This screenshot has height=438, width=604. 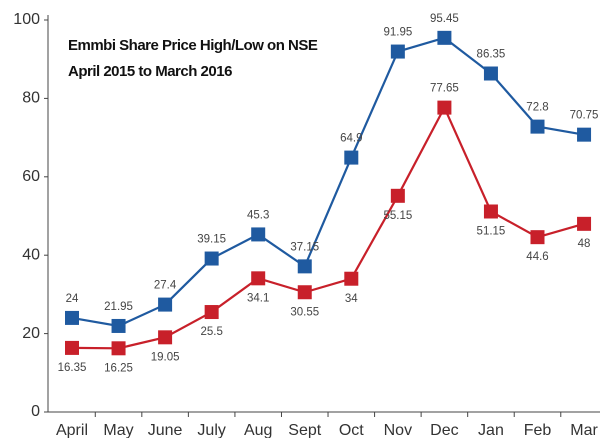 I want to click on y-tick-label: 100, so click(x=26, y=19).